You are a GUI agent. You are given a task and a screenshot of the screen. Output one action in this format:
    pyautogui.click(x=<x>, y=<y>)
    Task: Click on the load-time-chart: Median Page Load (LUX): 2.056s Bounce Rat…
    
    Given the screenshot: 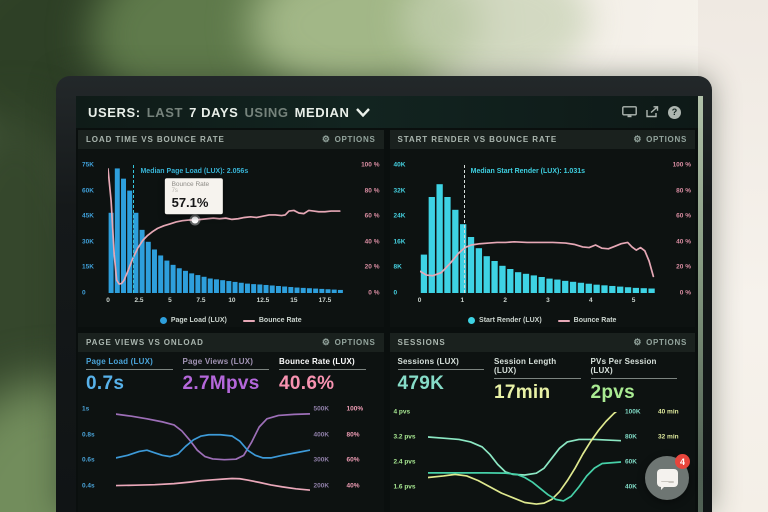 What is the action you would take?
    pyautogui.click(x=231, y=238)
    